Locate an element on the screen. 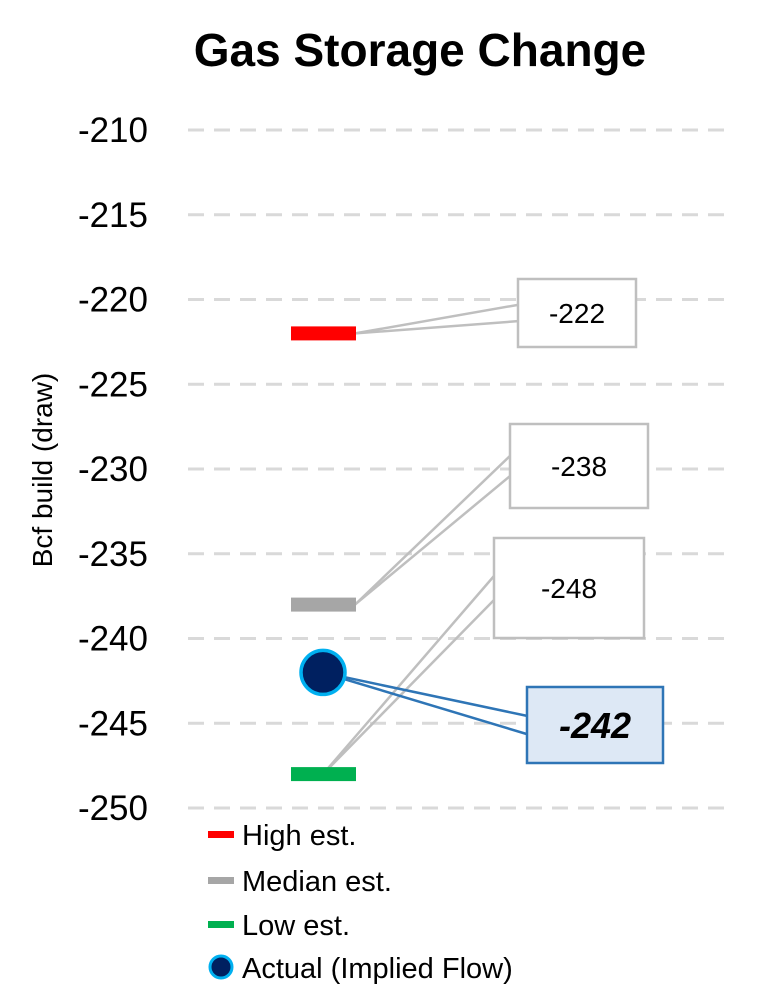  y-tick-label: -250 is located at coordinates (113, 808).